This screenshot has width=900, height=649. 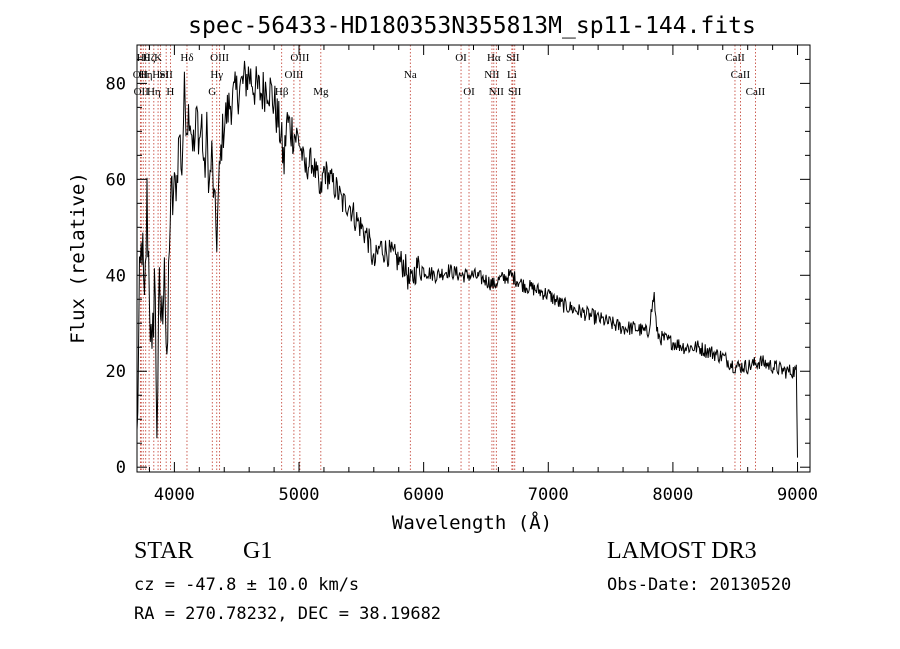 What do you see at coordinates (756, 92) in the screenshot?
I see `line-label-29: CaII` at bounding box center [756, 92].